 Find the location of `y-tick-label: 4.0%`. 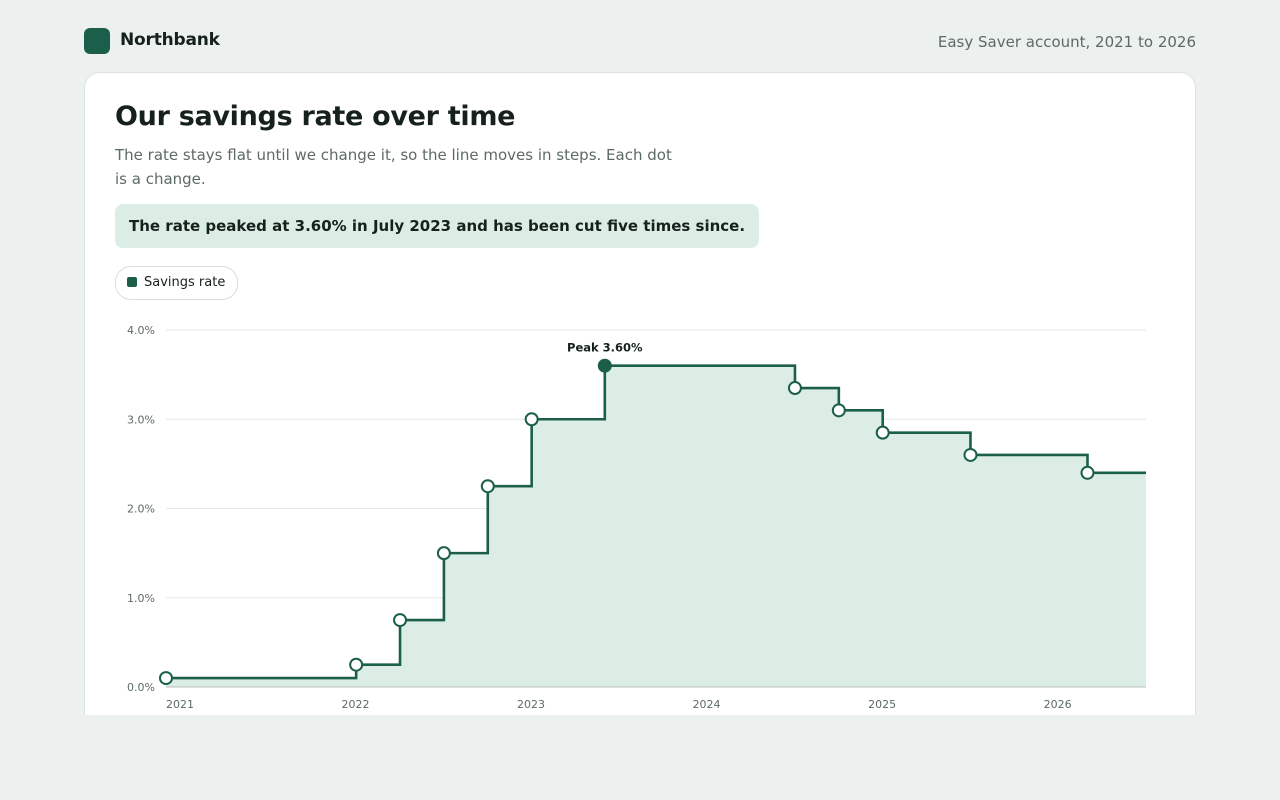

y-tick-label: 4.0% is located at coordinates (141, 330).